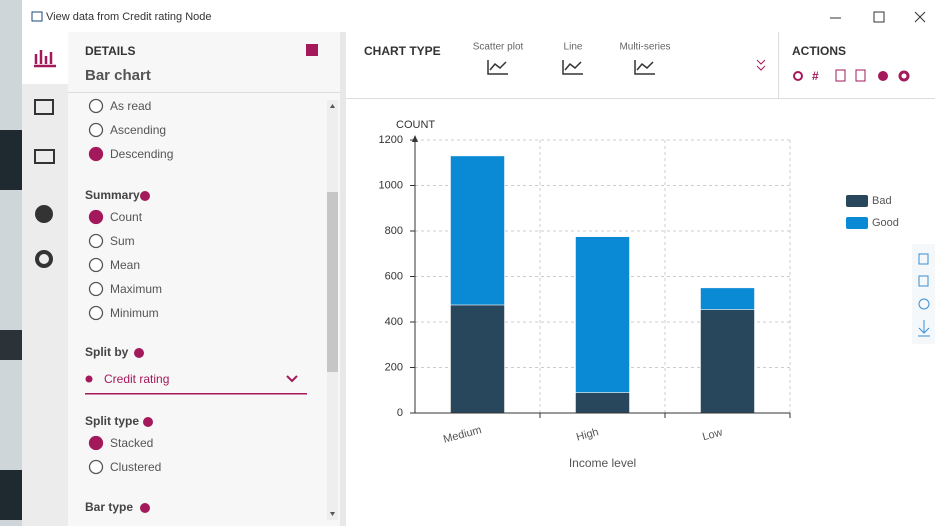 The width and height of the screenshot is (935, 526). Describe the element at coordinates (573, 47) in the screenshot. I see `chart-type-option: Line` at that location.